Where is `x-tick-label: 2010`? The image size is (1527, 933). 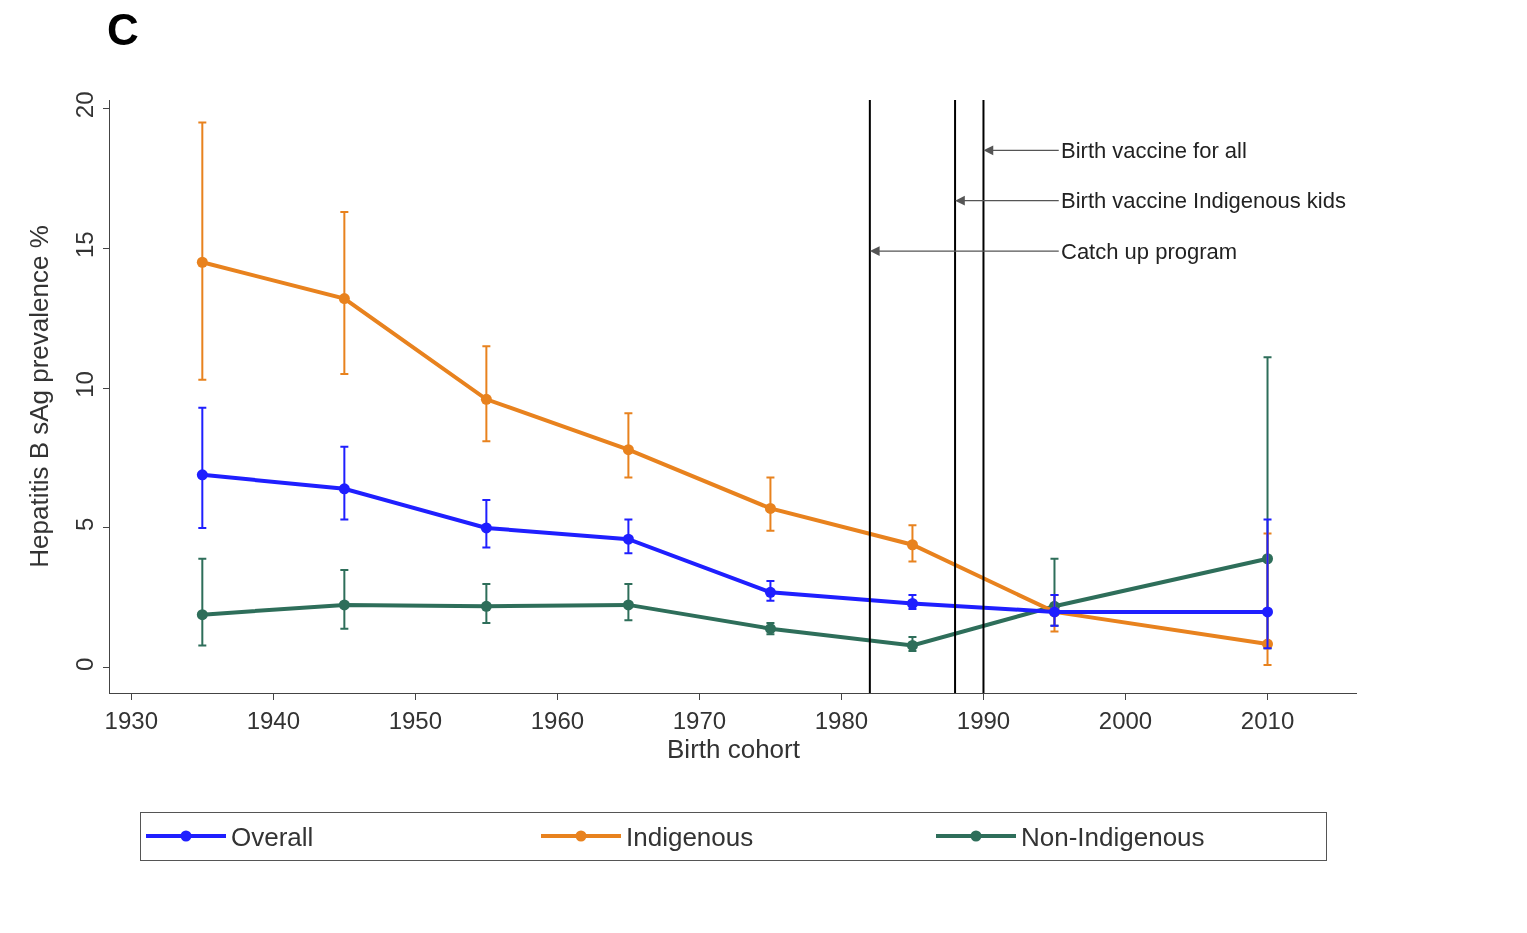 x-tick-label: 2010 is located at coordinates (1267, 720).